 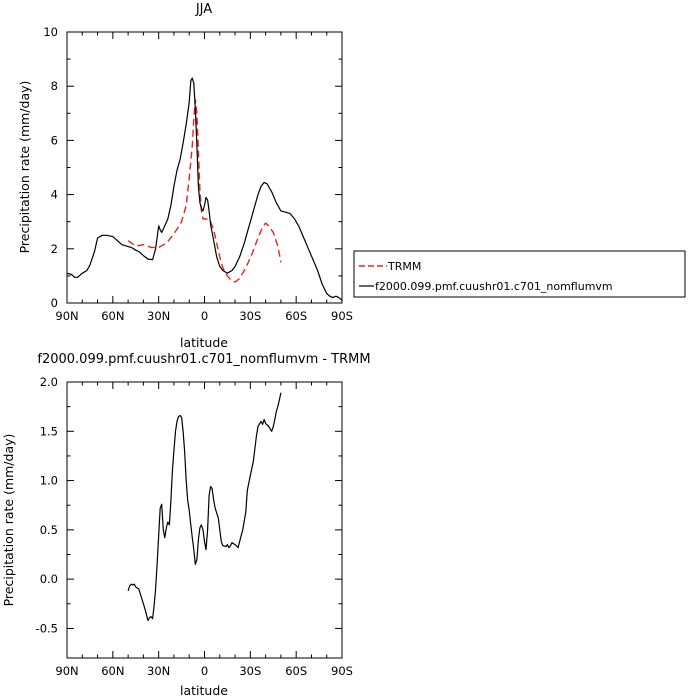 I want to click on legend-box, so click(x=519, y=274).